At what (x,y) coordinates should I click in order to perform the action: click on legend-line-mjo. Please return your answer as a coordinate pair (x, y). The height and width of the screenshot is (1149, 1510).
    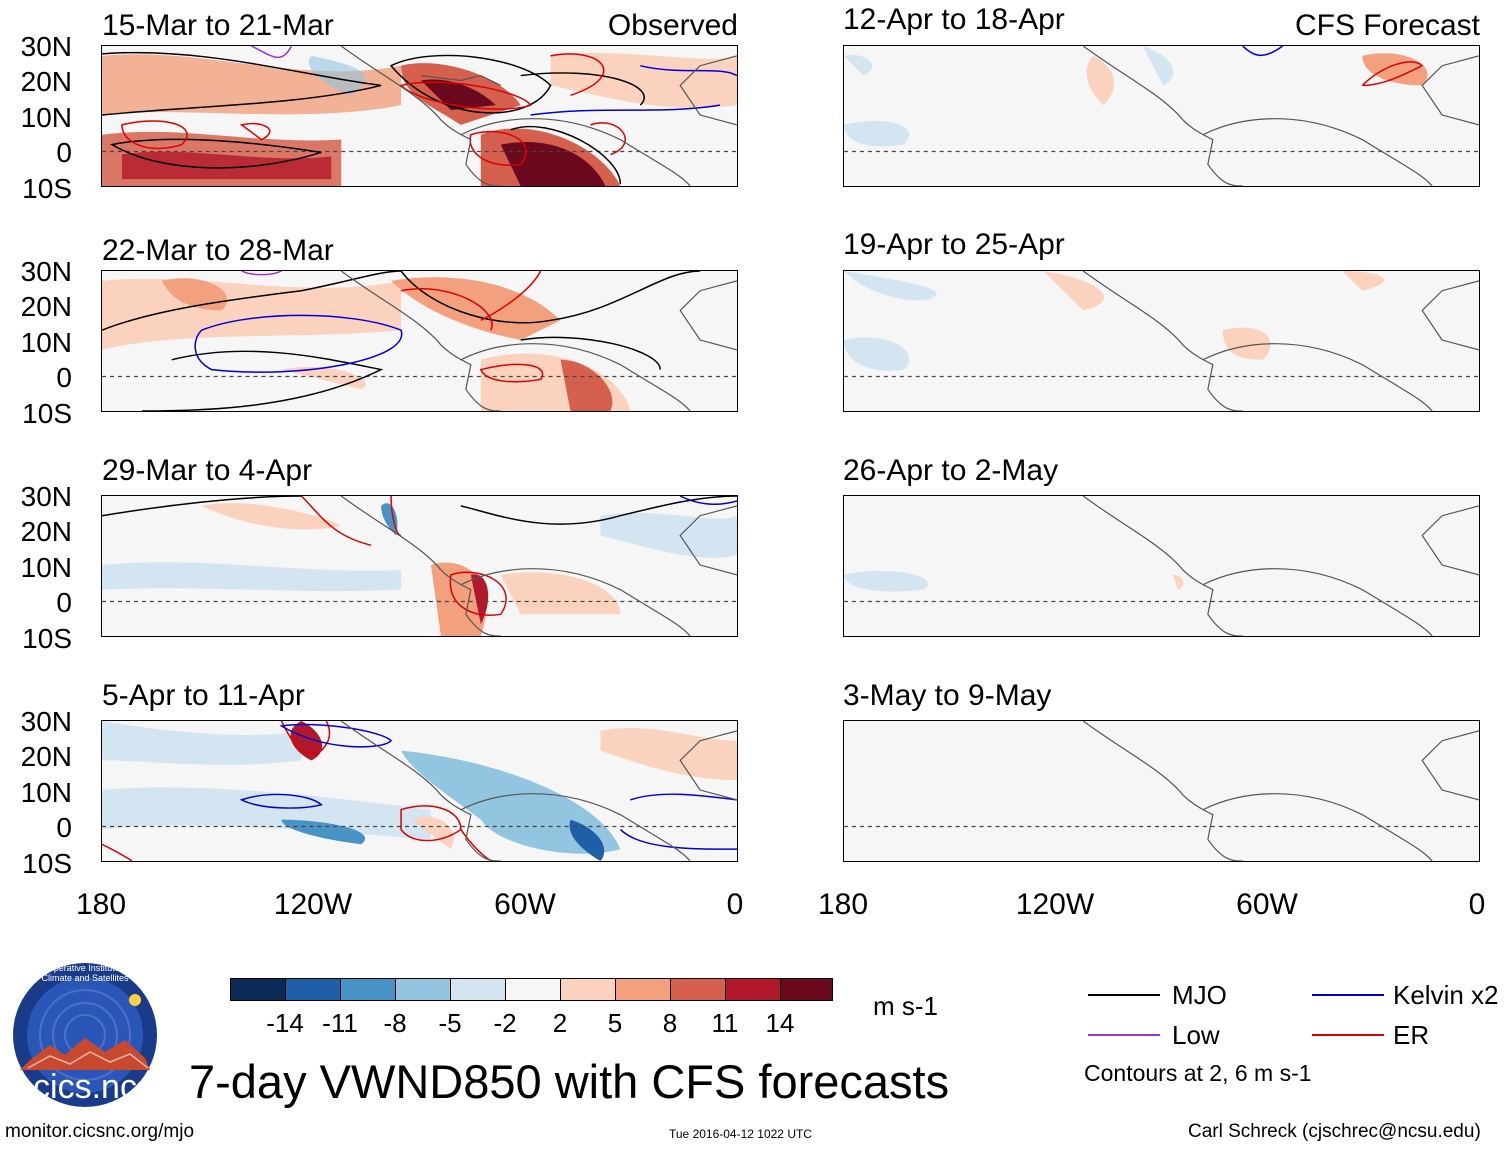
    Looking at the image, I should click on (1124, 995).